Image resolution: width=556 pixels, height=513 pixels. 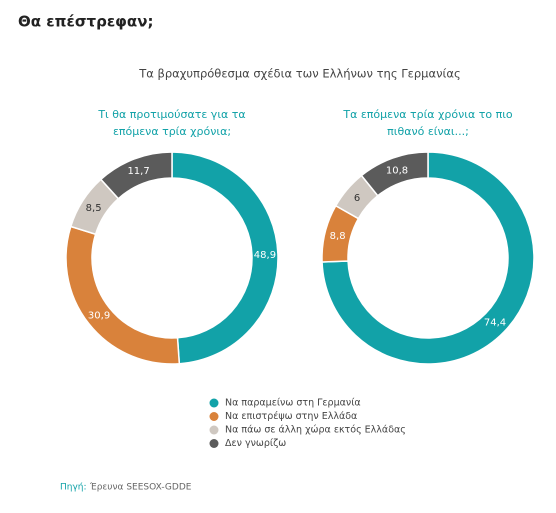 What do you see at coordinates (293, 403) in the screenshot?
I see `legend-label: Να παραμείνω στη Γερμανία` at bounding box center [293, 403].